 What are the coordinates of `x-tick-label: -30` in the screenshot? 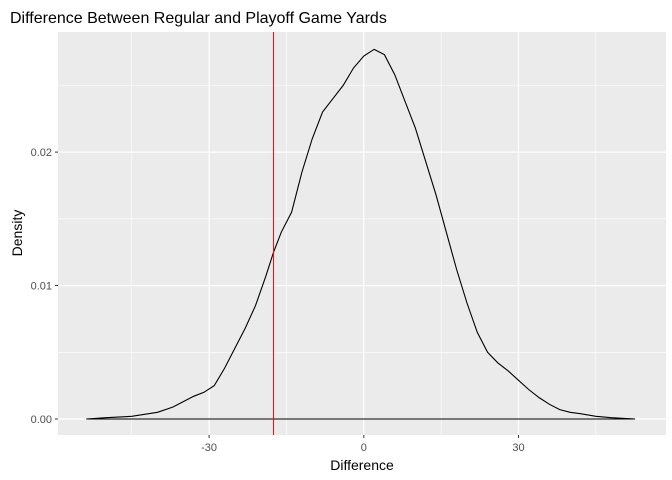 It's located at (209, 448).